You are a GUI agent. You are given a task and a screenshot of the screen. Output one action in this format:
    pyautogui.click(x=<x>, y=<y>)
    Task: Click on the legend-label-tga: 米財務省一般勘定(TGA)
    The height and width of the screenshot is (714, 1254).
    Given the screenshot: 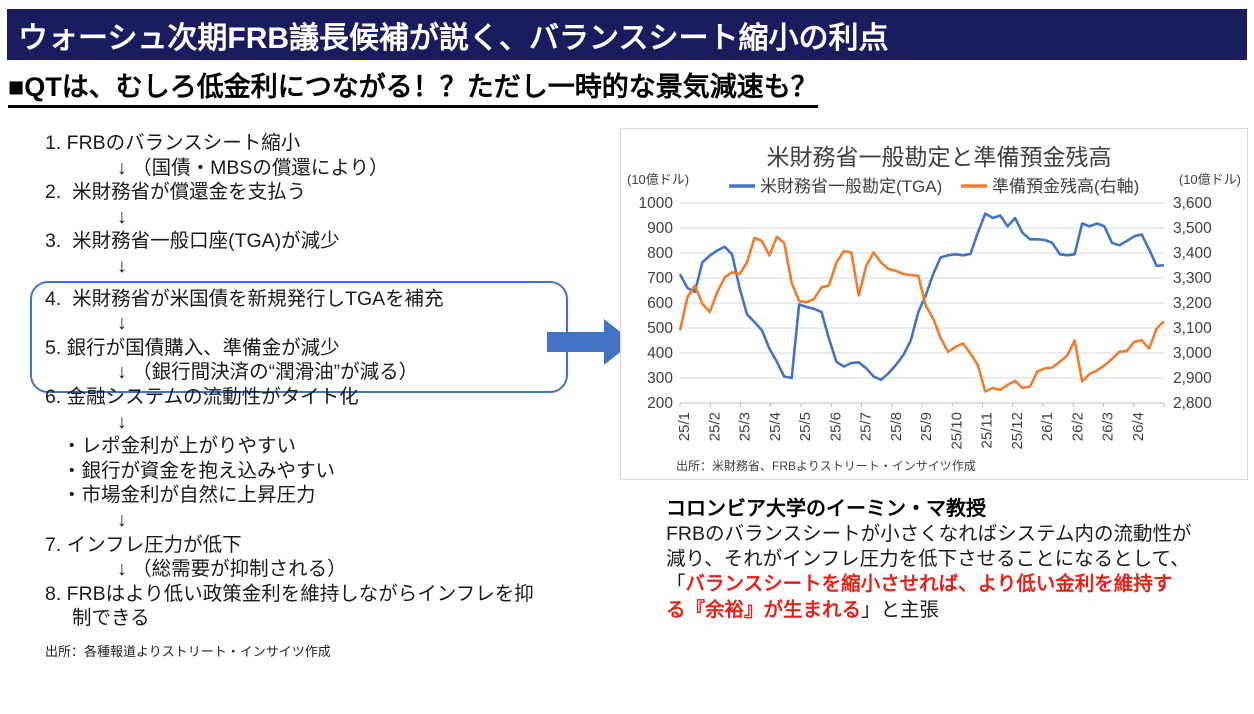 What is the action you would take?
    pyautogui.click(x=851, y=186)
    